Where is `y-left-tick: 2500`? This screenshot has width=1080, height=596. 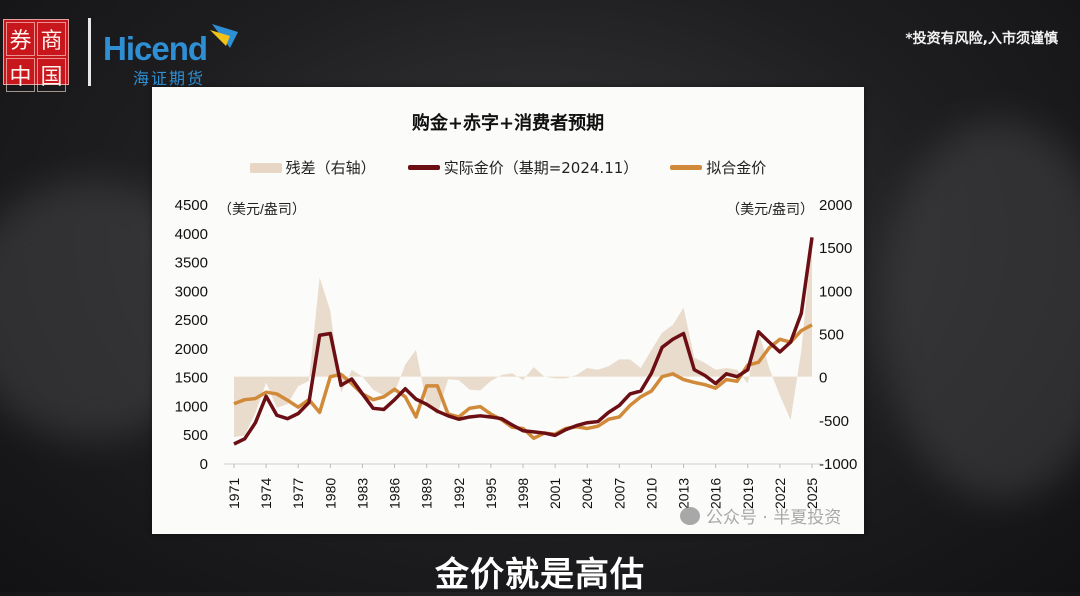 y-left-tick: 2500 is located at coordinates (191, 320).